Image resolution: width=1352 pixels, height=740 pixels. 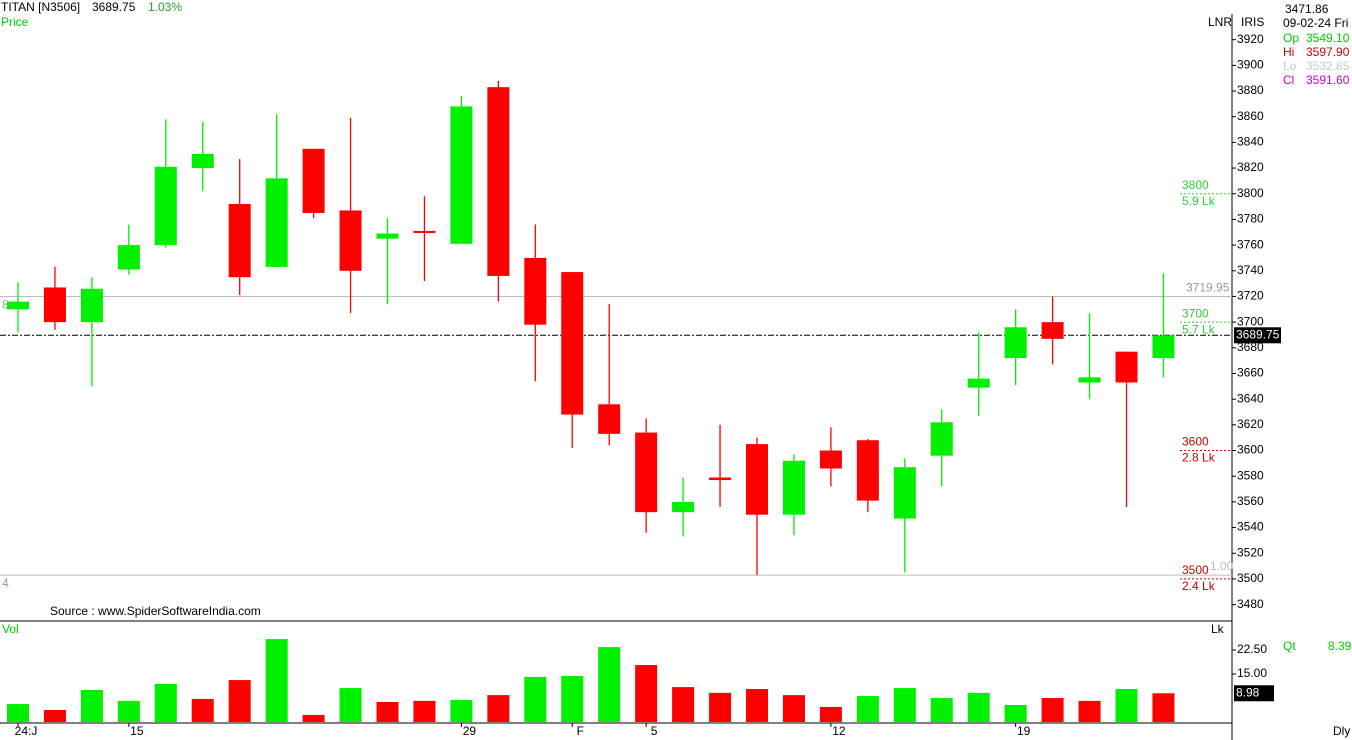 I want to click on y-tick-label: 3520, so click(x=1250, y=552).